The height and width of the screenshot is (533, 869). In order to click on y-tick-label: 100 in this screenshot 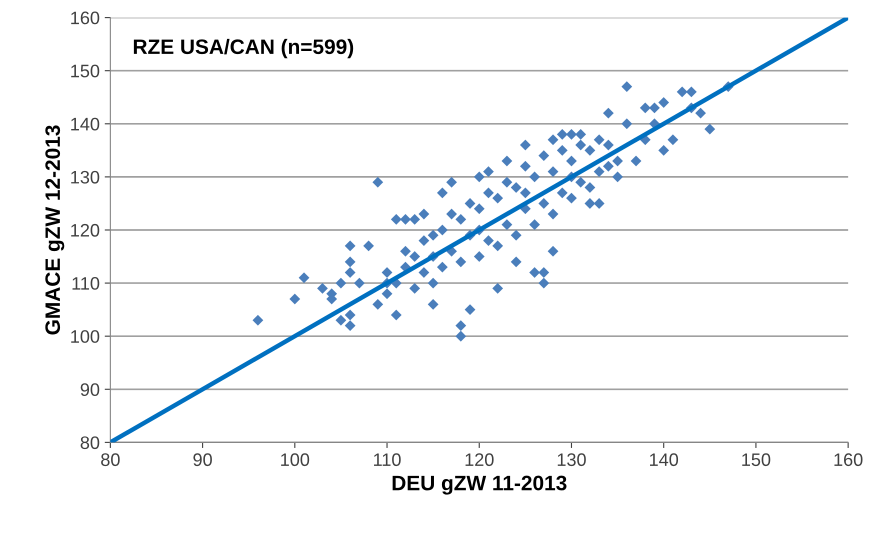, I will do `click(85, 336)`.